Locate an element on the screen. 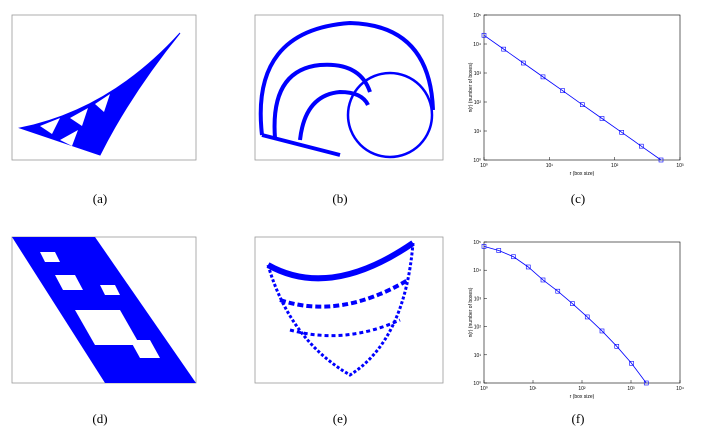  panel-label: (c) is located at coordinates (578, 198).